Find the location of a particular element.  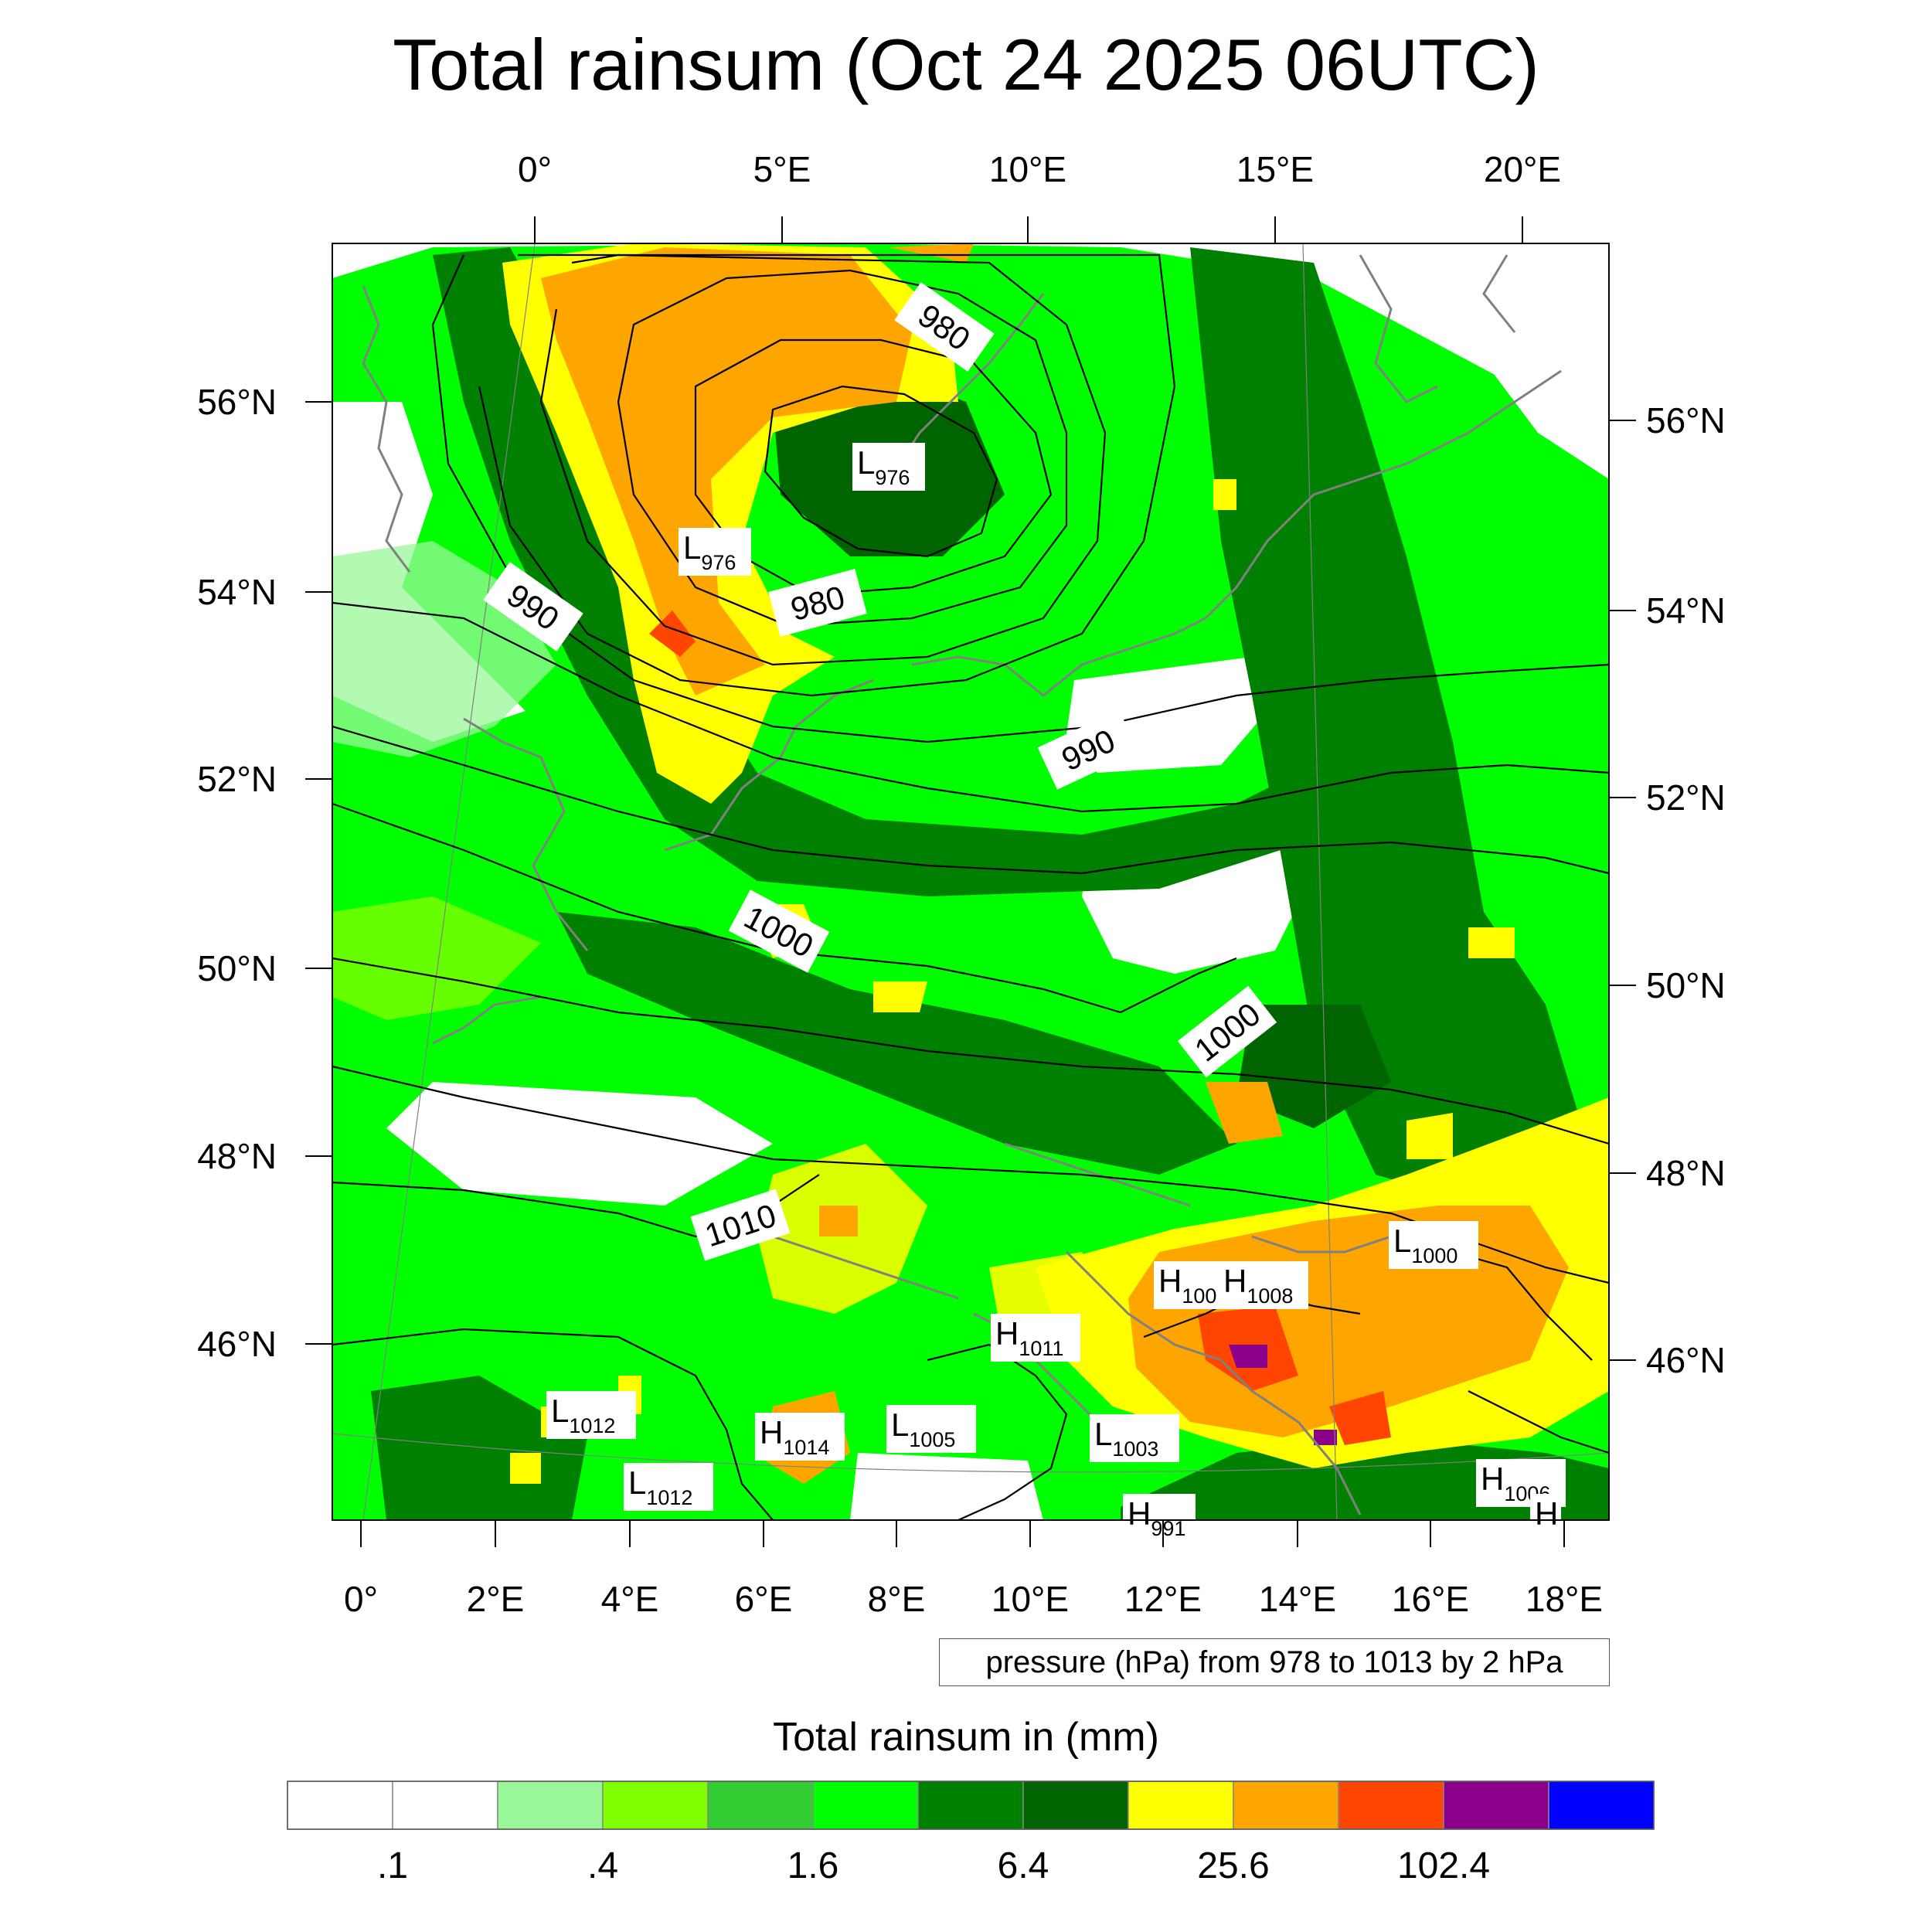

pressure-center-text: H100 is located at coordinates (1187, 1285).